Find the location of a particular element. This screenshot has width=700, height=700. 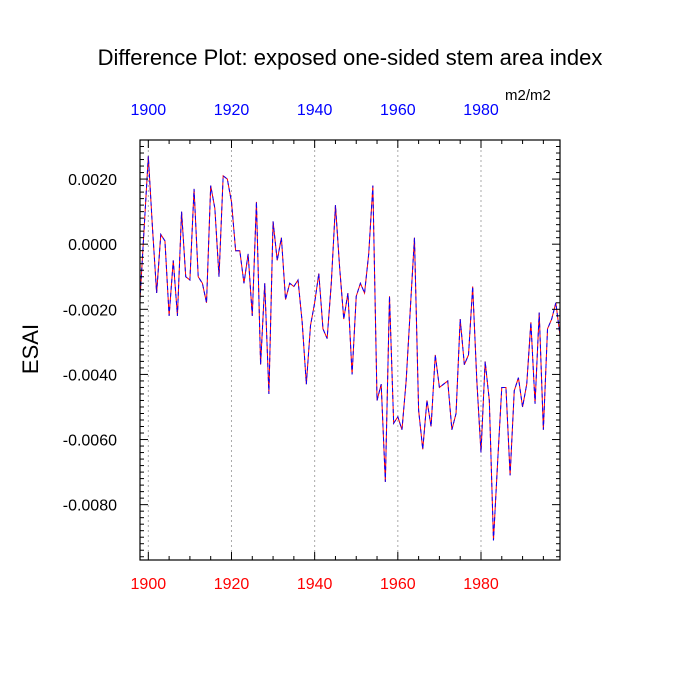

x-tick-label-top: 1980 is located at coordinates (481, 110).